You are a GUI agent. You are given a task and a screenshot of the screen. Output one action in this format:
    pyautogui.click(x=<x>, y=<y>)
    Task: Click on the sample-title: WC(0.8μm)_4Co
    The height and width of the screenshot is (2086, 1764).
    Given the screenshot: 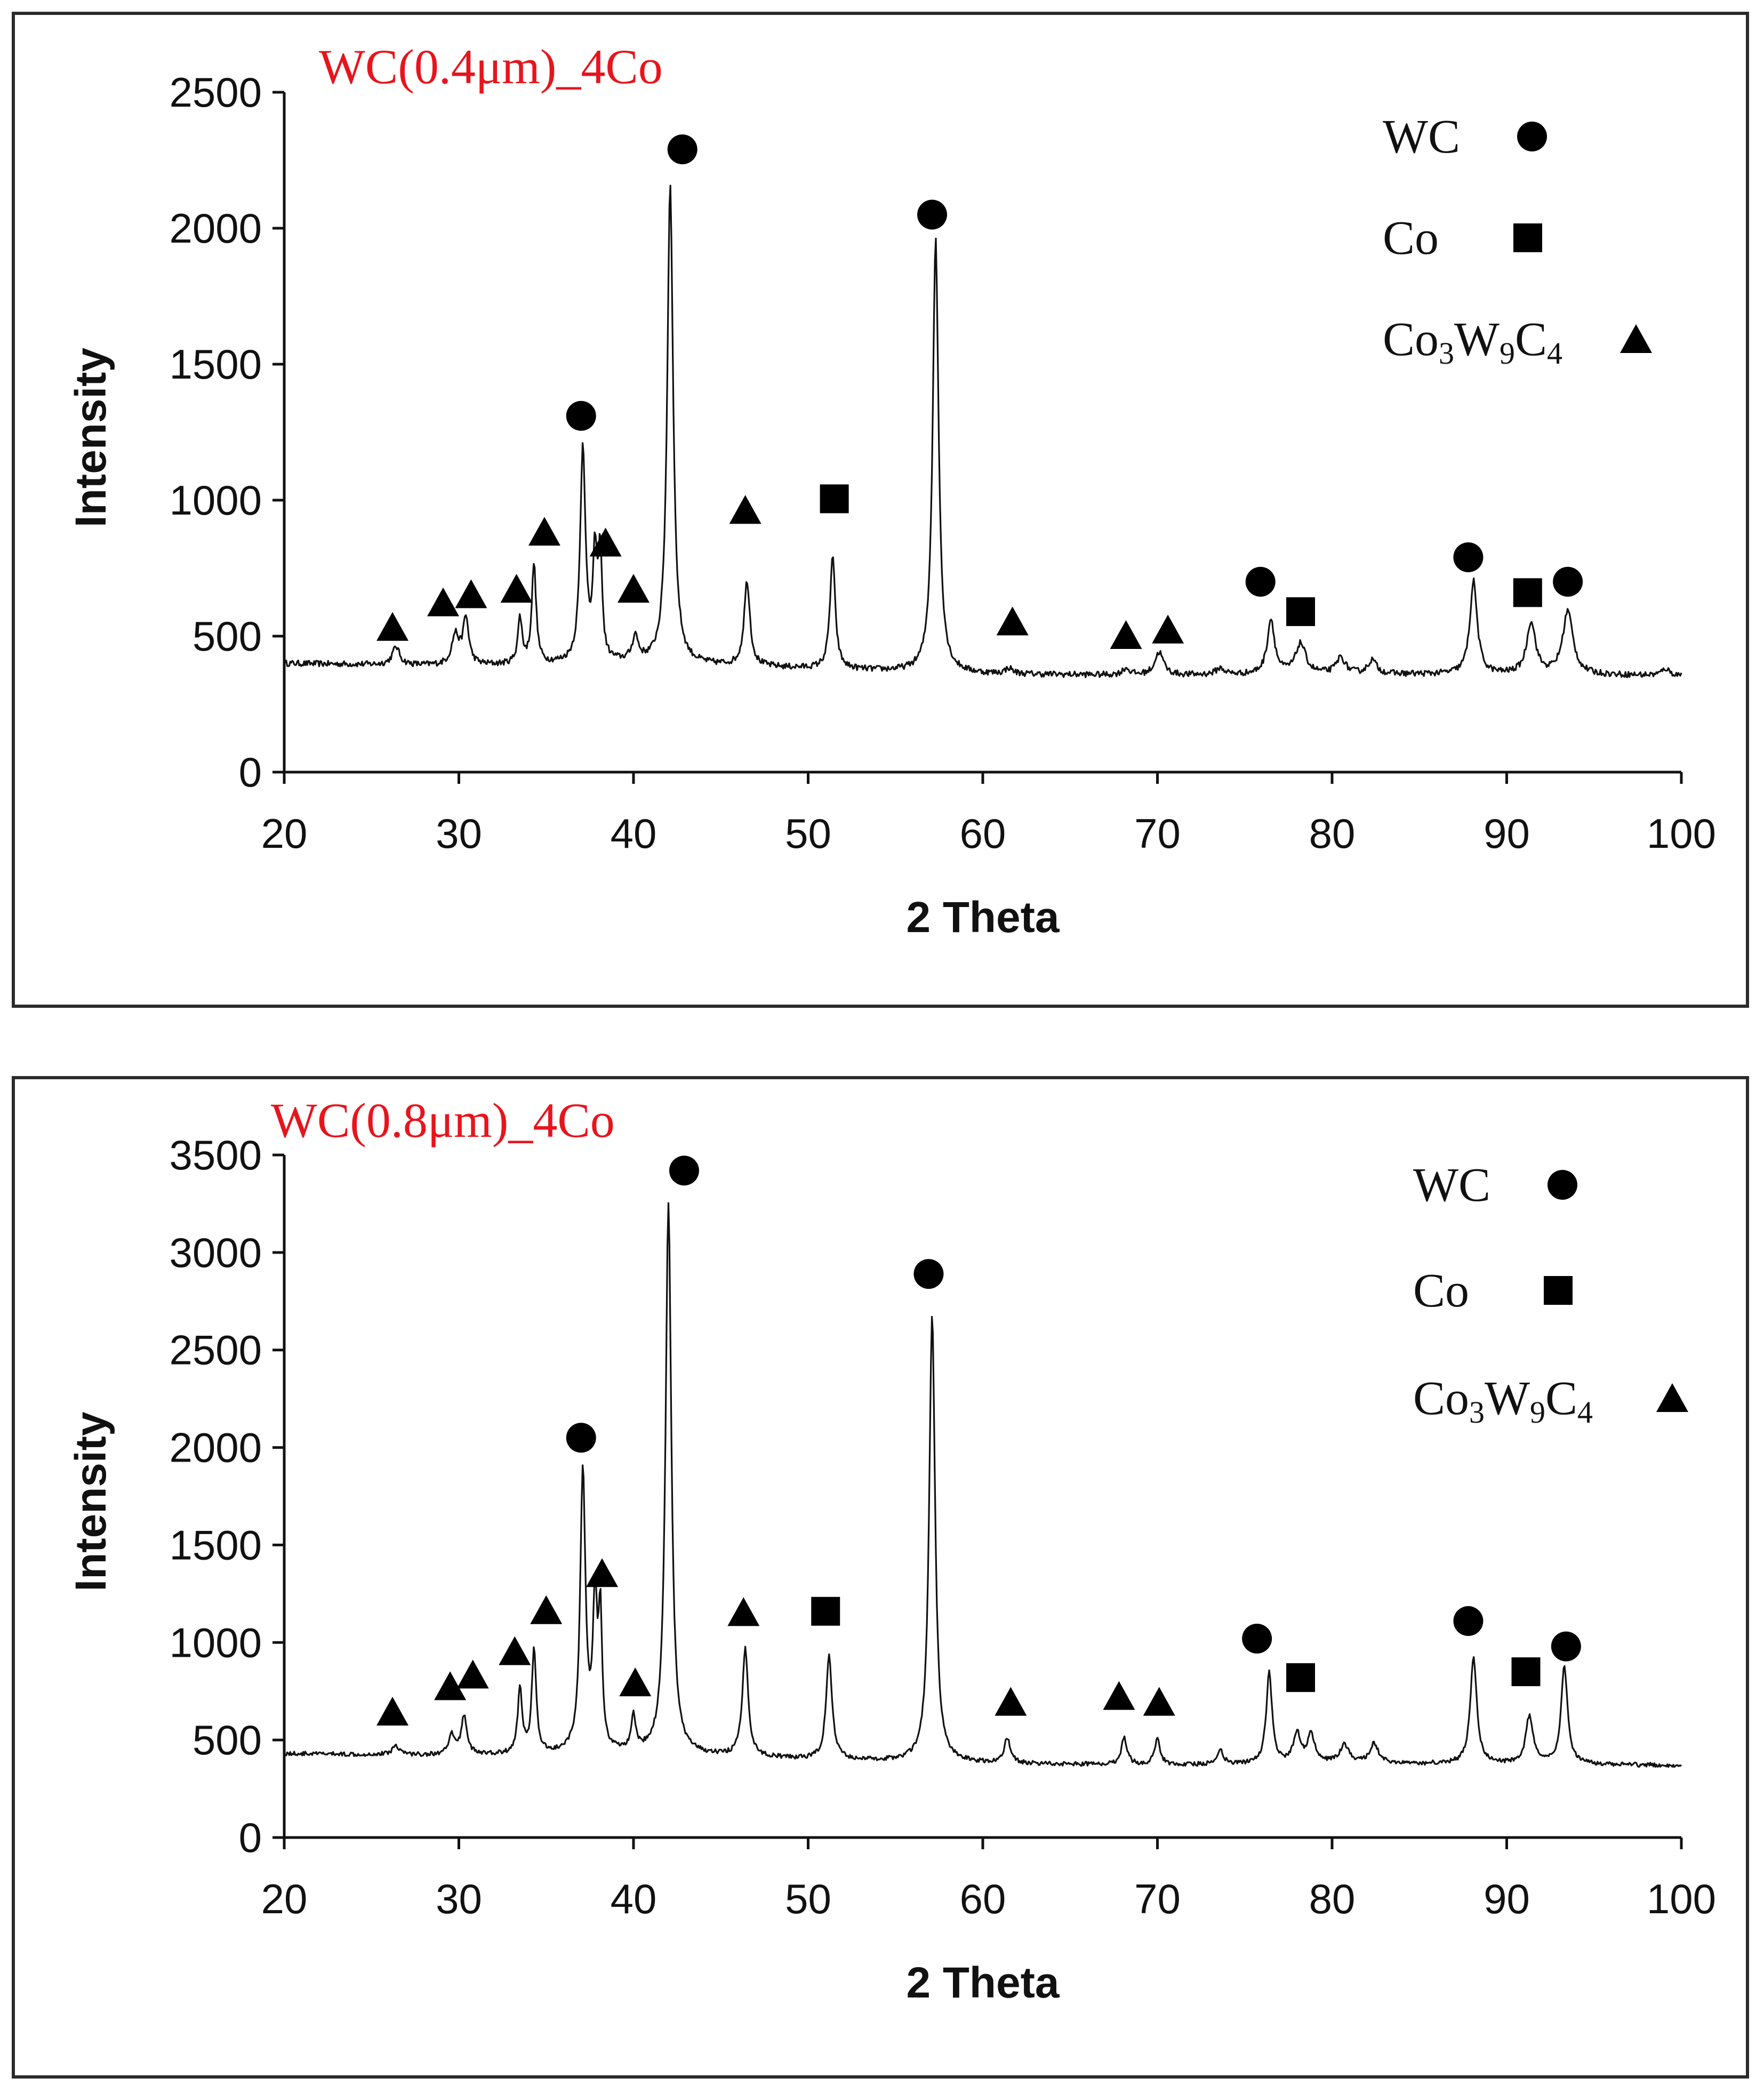 What is the action you would take?
    pyautogui.click(x=443, y=1120)
    